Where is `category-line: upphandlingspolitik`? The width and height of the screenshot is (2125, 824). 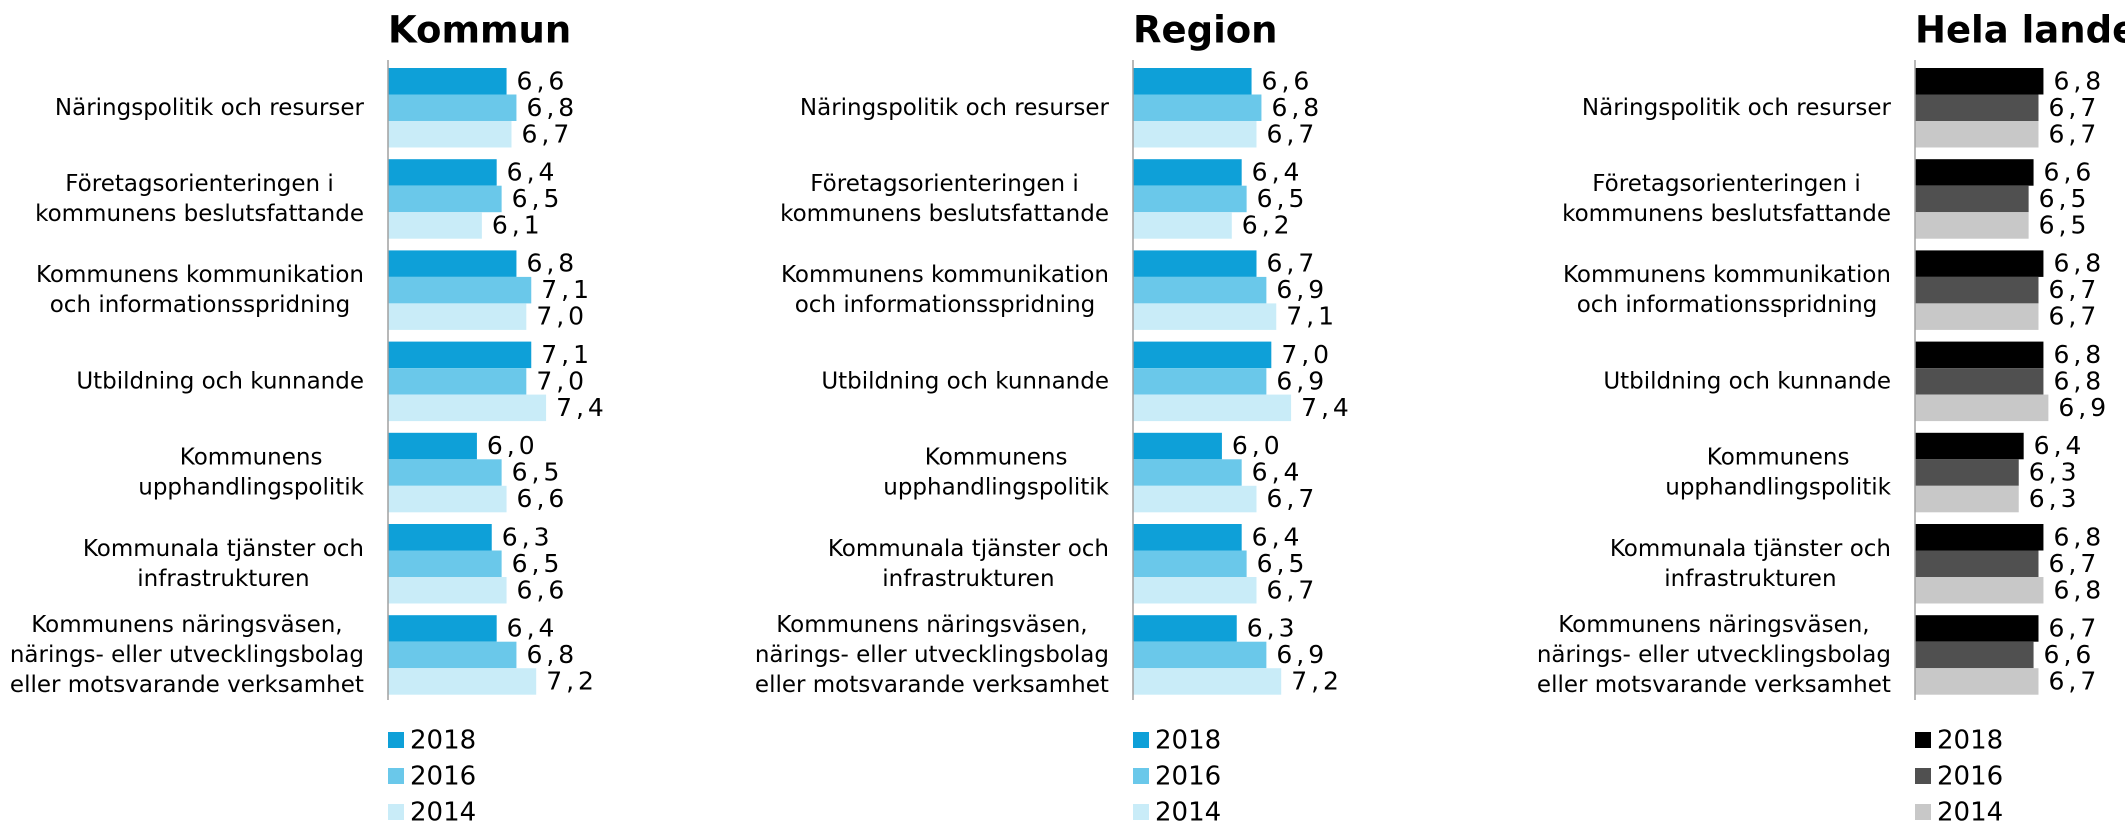
category-line: upphandlingspolitik is located at coordinates (251, 487).